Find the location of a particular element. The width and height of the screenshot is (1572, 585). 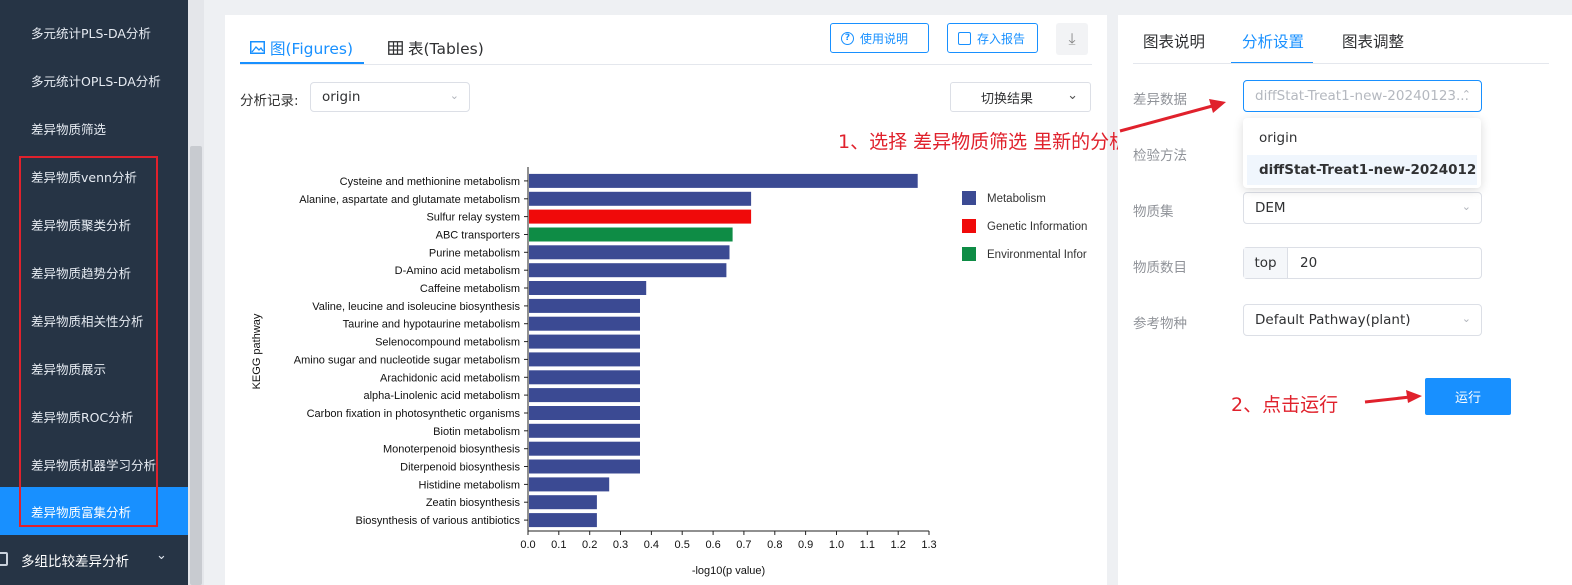

y-tick-label: Caffeine metabolism is located at coordinates (470, 289).